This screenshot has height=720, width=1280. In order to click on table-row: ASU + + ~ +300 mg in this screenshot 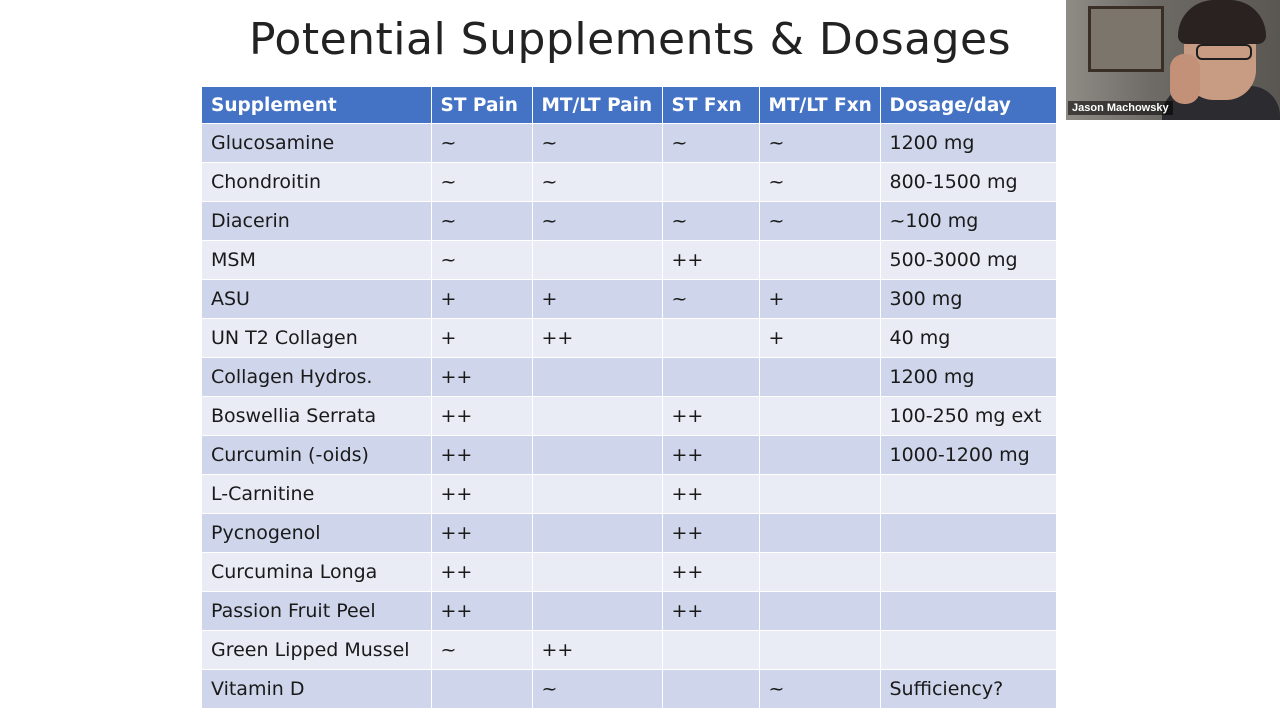, I will do `click(629, 299)`.